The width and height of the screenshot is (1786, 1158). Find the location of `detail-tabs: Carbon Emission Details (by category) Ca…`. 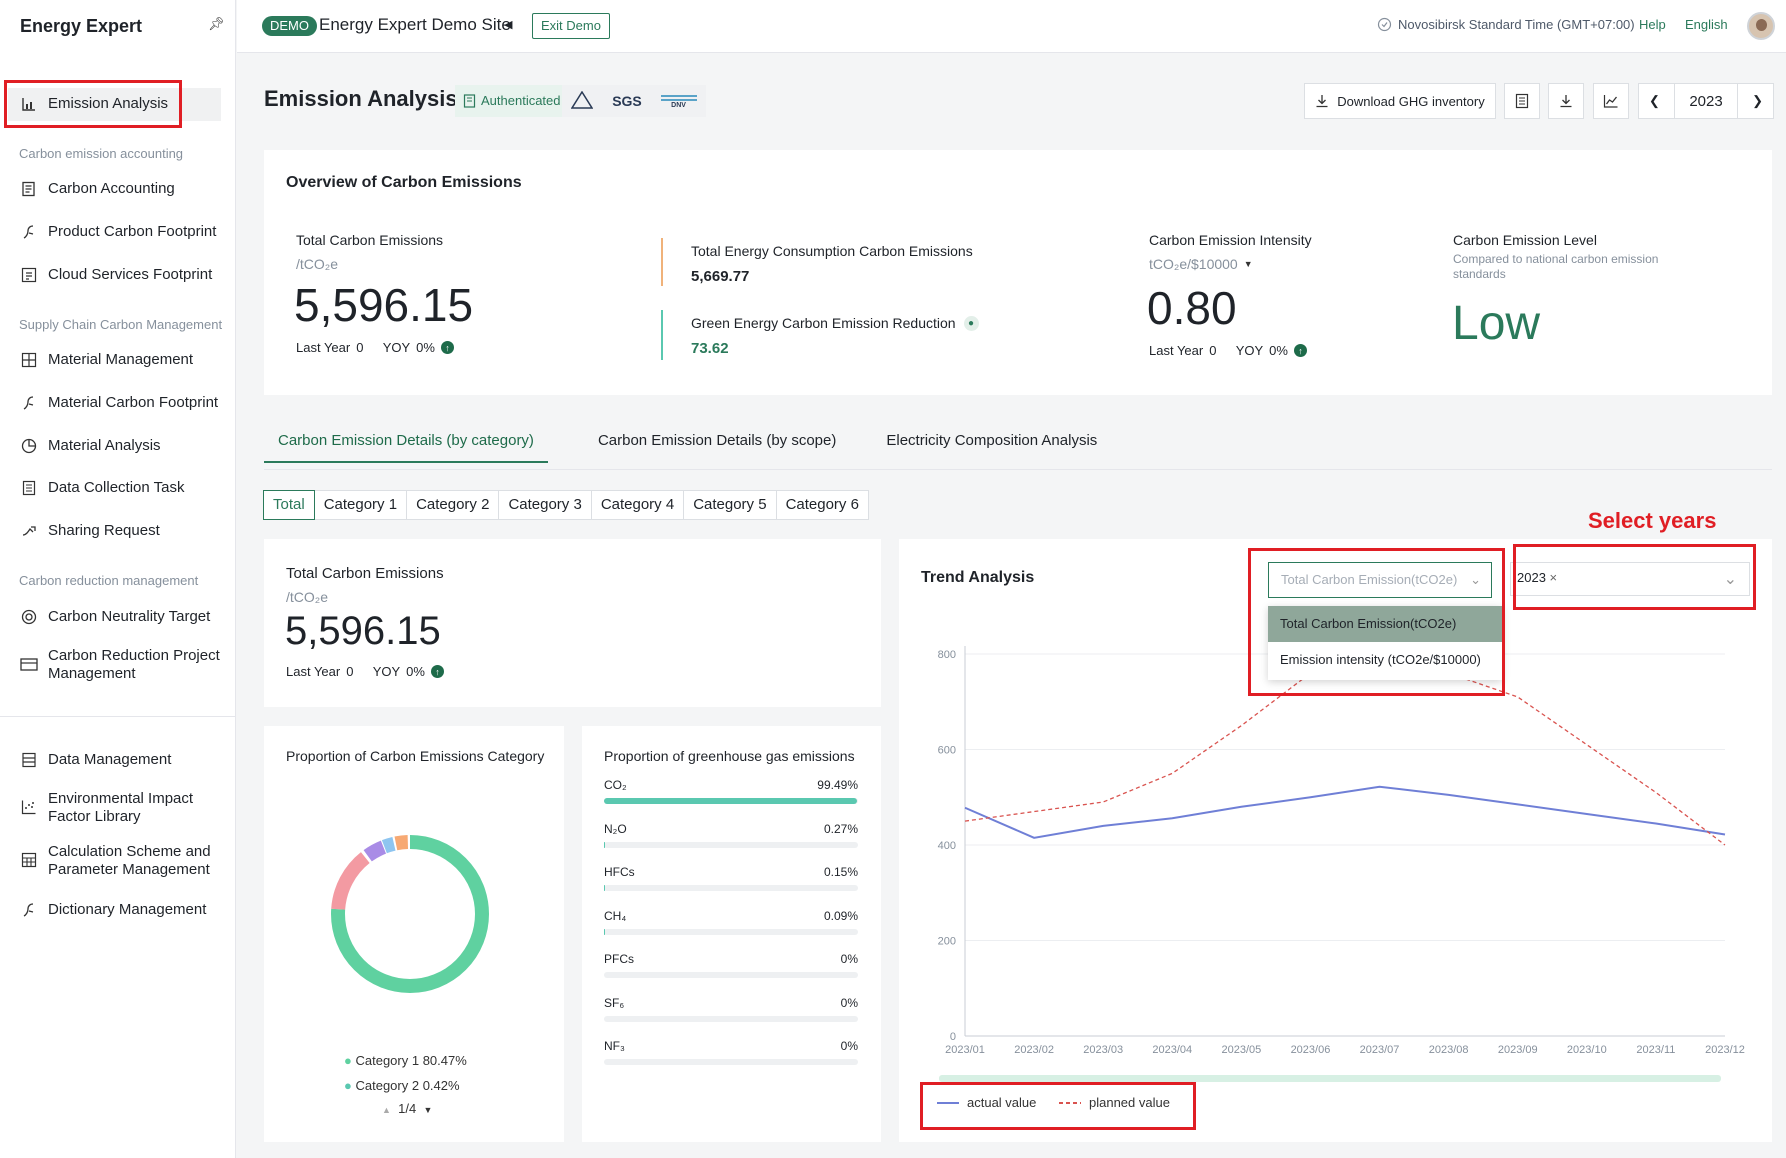

detail-tabs: Carbon Emission Details (by category) Ca… is located at coordinates (705, 441).